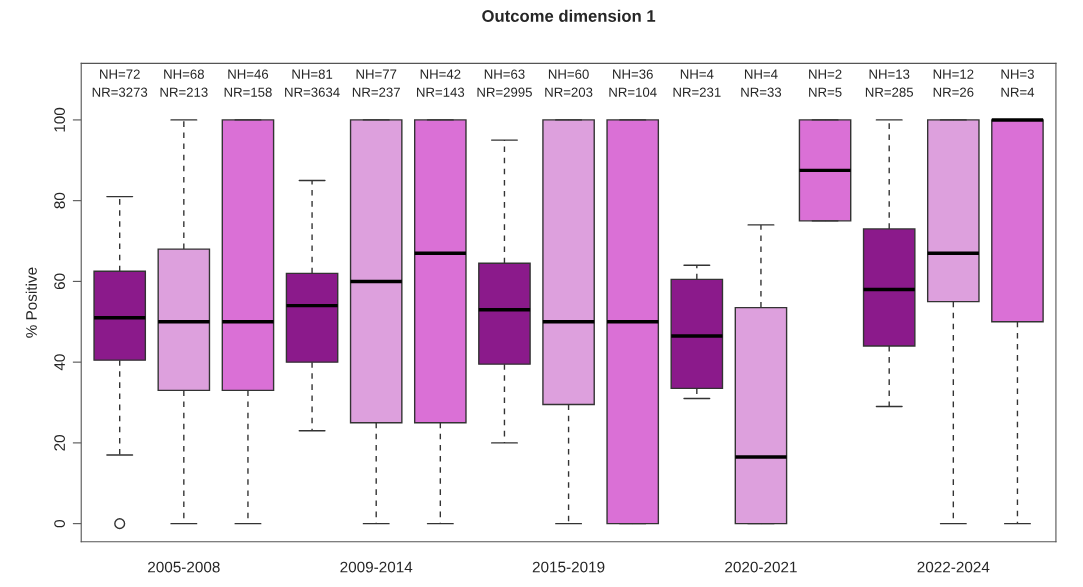  Describe the element at coordinates (568, 567) in the screenshot. I see `x-tick-label: 2015-2019` at that location.